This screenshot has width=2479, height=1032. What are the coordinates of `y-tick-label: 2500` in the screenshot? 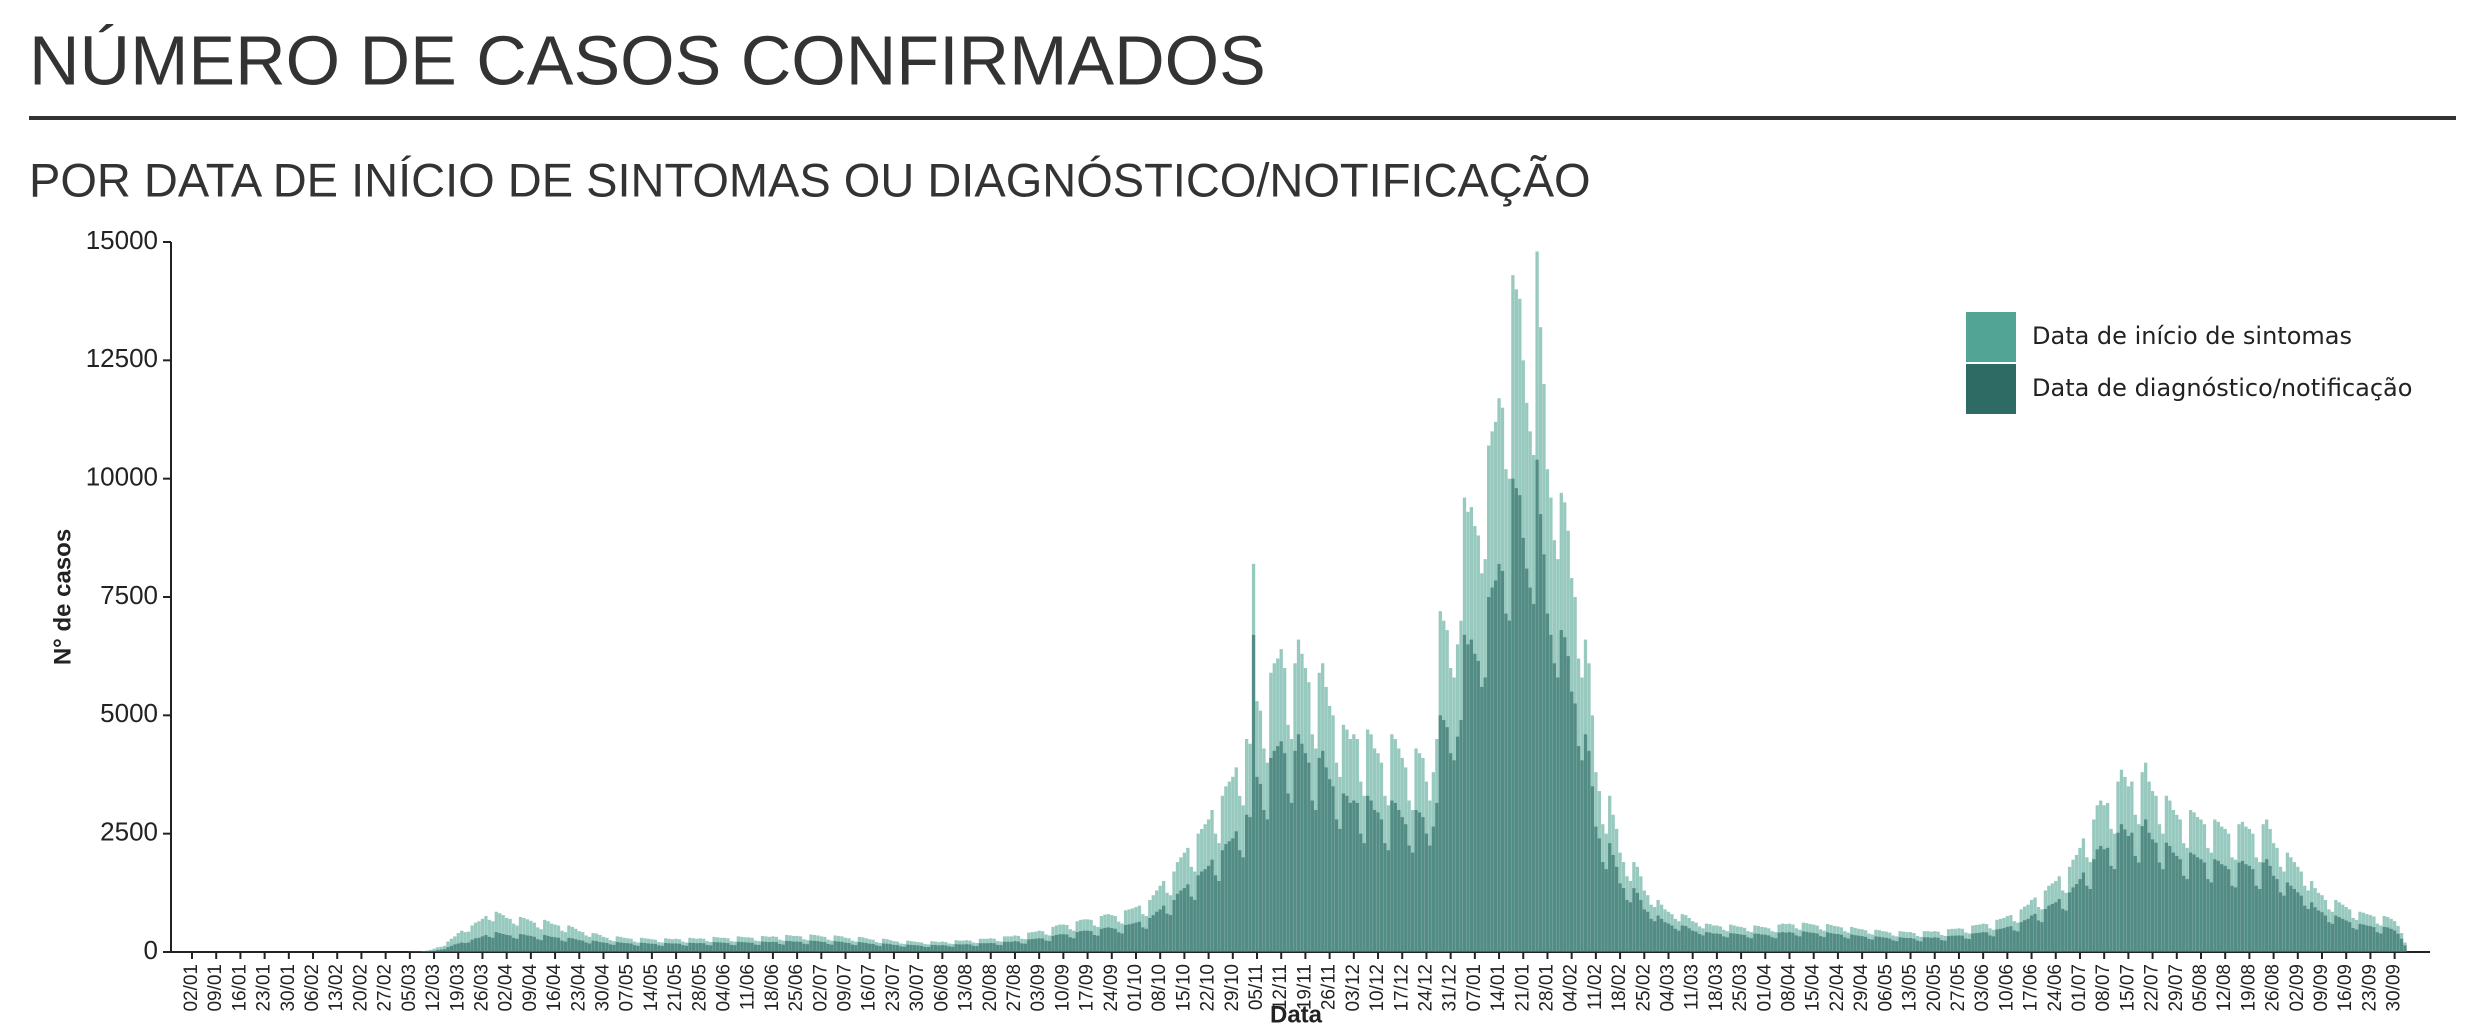 It's located at (129, 832).